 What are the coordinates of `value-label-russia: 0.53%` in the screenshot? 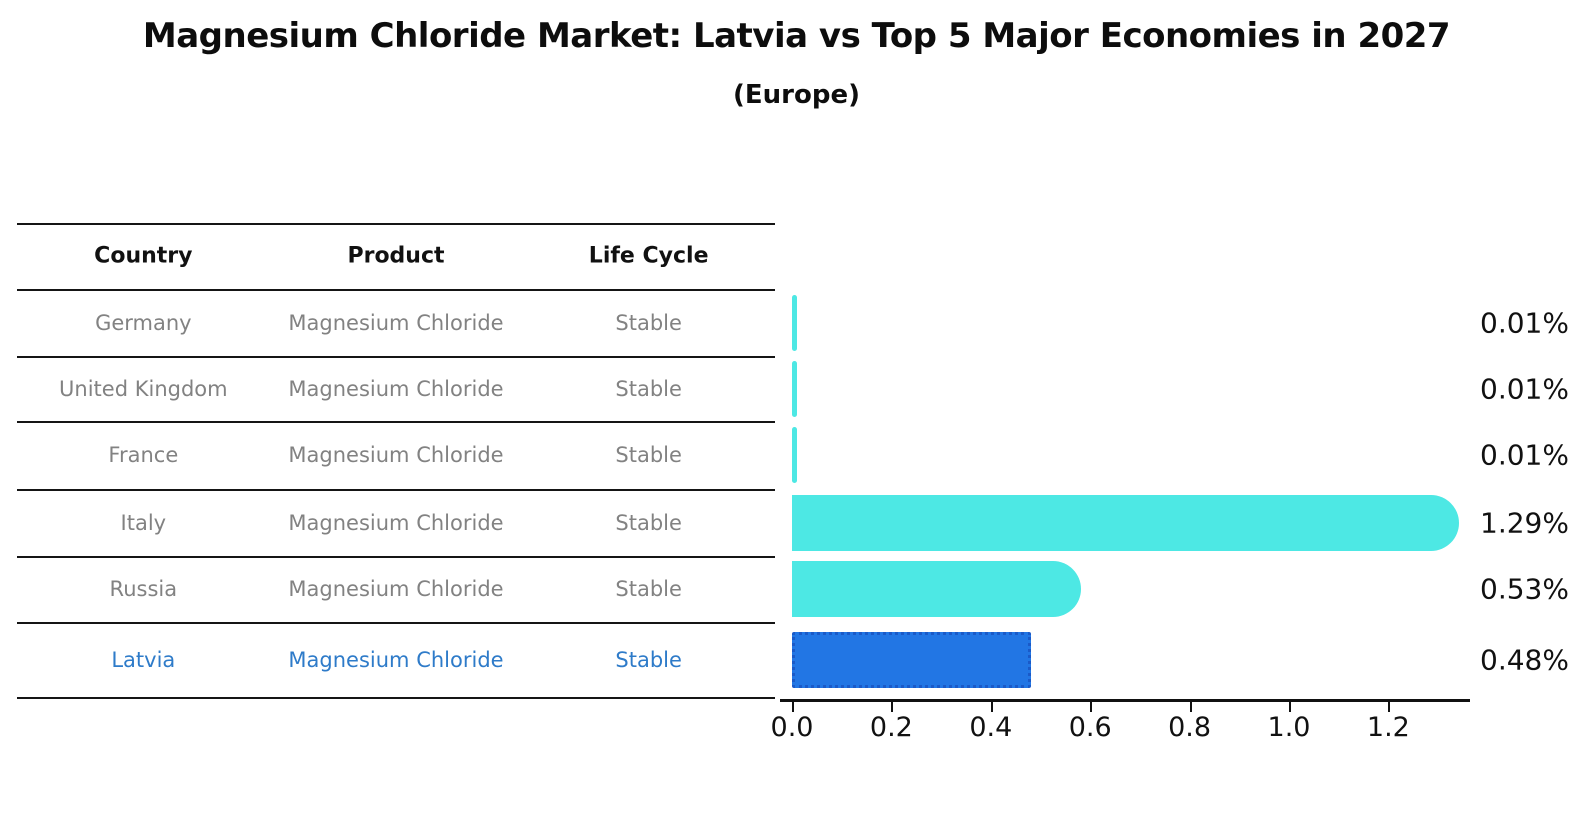 It's located at (1524, 589).